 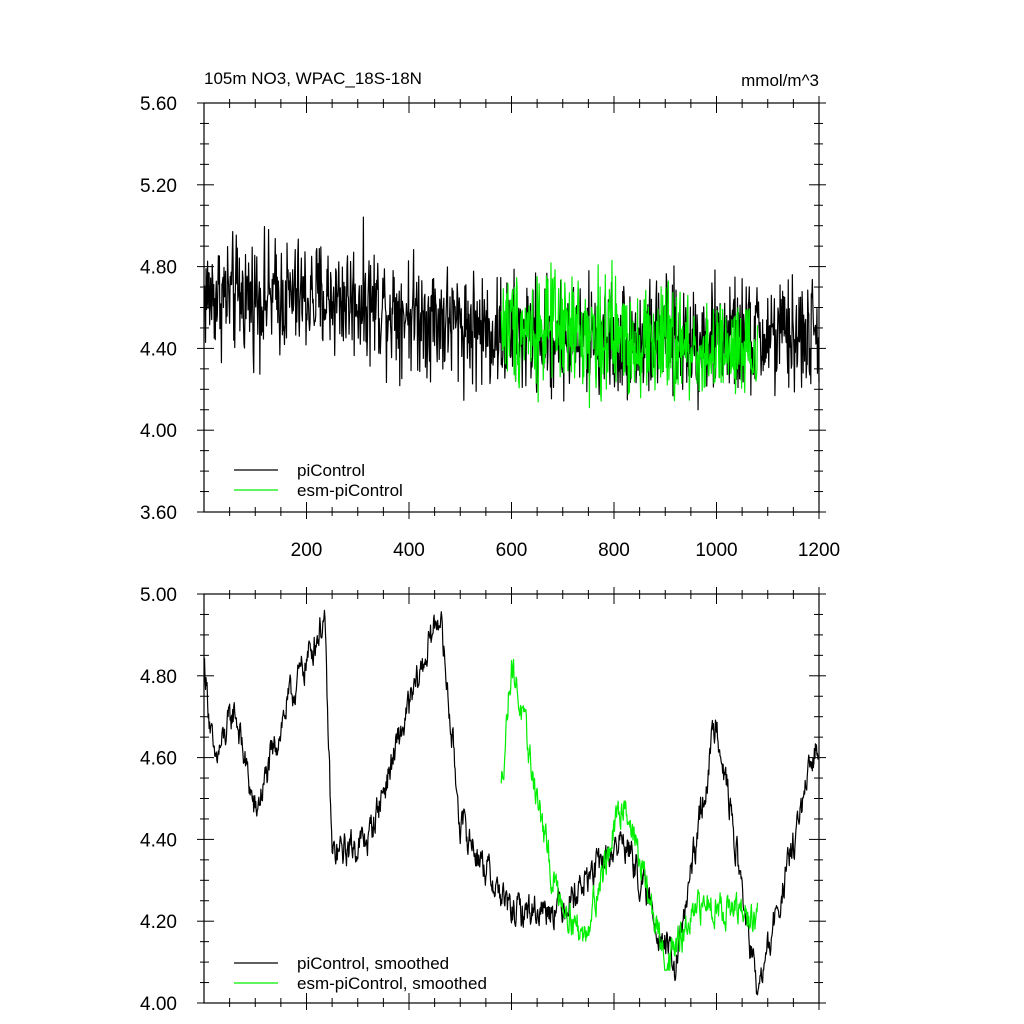 I want to click on x-tick-label: 800, so click(x=614, y=550).